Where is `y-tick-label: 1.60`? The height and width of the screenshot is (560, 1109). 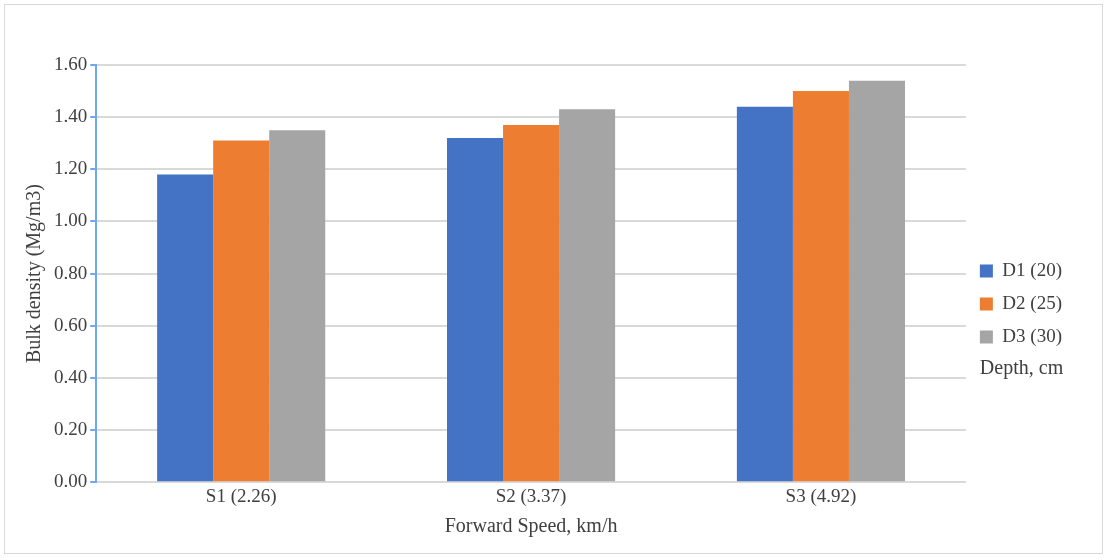
y-tick-label: 1.60 is located at coordinates (71, 63).